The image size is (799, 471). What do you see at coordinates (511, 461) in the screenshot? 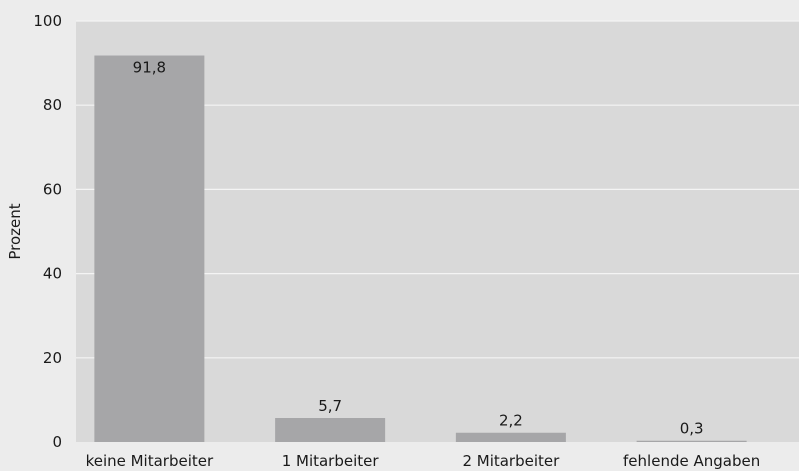
I see `x-category-label: 2 Mitarbeiter` at bounding box center [511, 461].